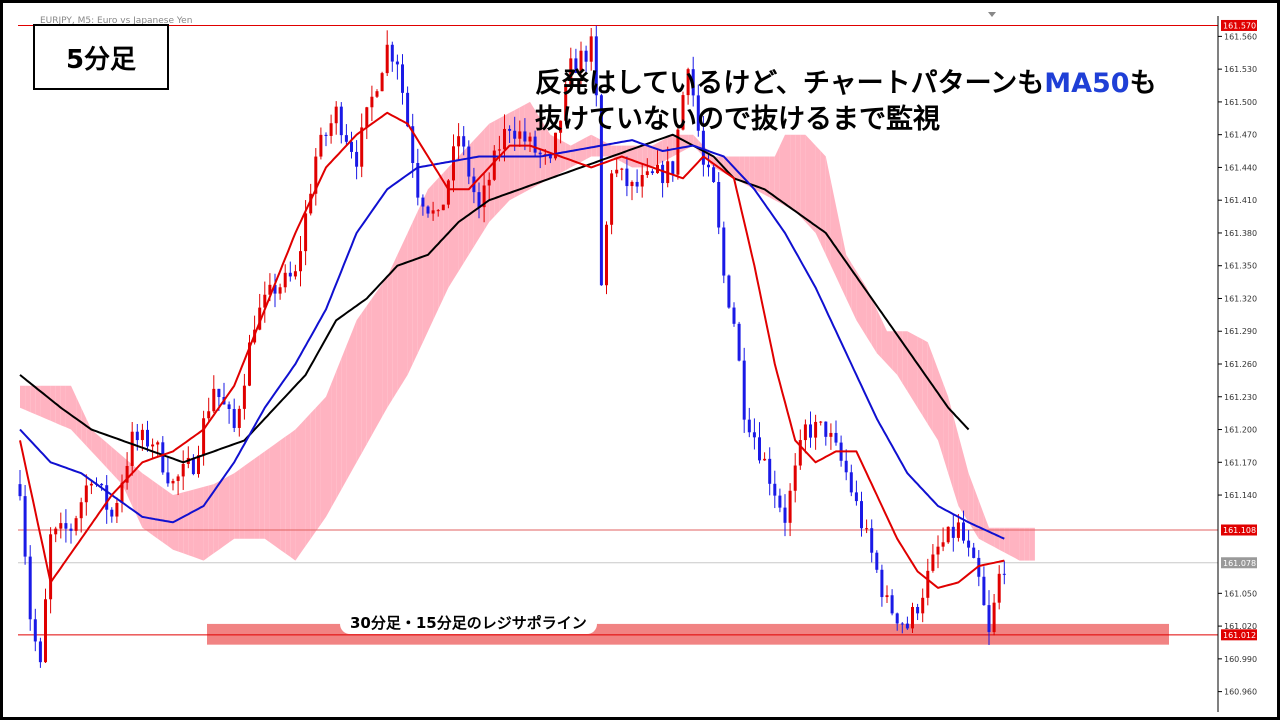 The width and height of the screenshot is (1280, 720). Describe the element at coordinates (1240, 298) in the screenshot. I see `axis-tick-label: 161.320` at that location.